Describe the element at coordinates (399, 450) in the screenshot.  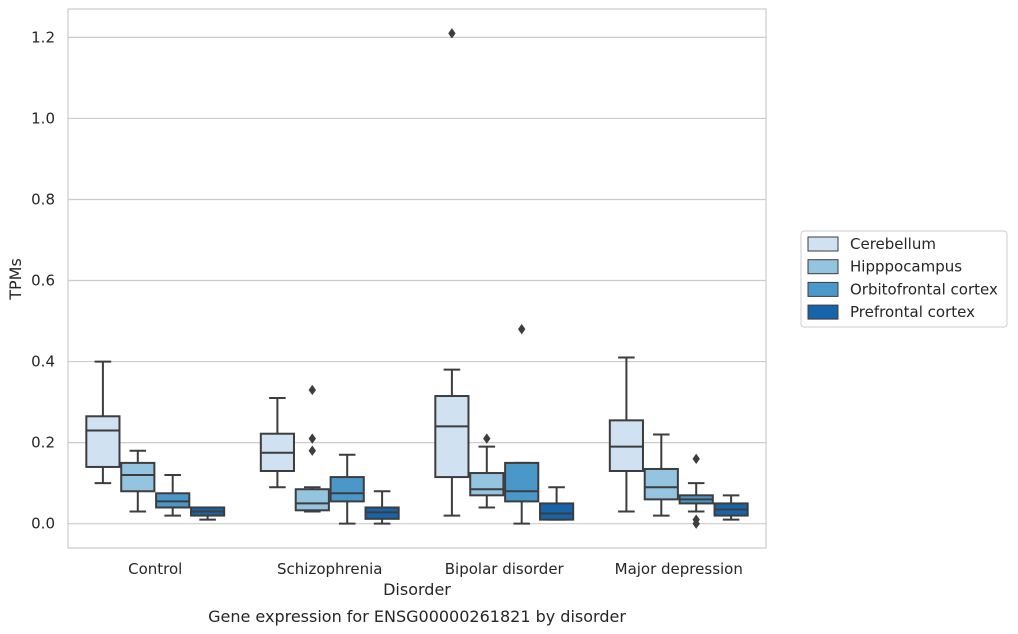
I see `series-hipppocampus` at that location.